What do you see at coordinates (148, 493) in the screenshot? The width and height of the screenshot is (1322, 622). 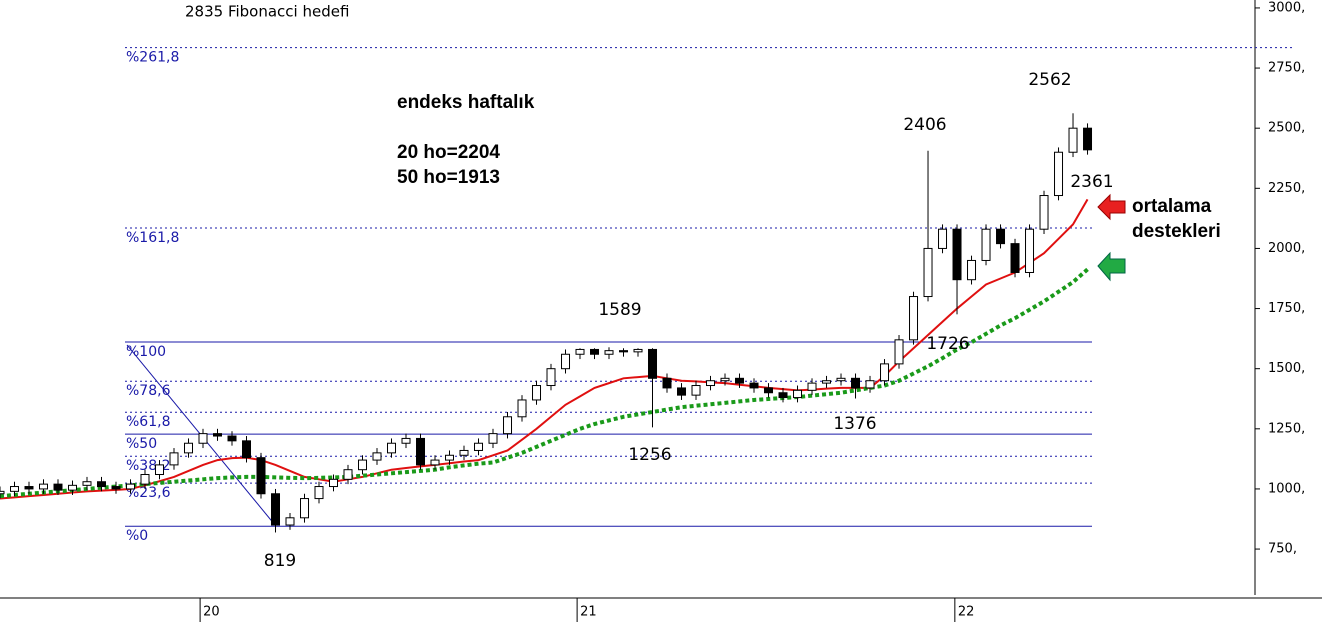 I see `fib-label: %23,6` at bounding box center [148, 493].